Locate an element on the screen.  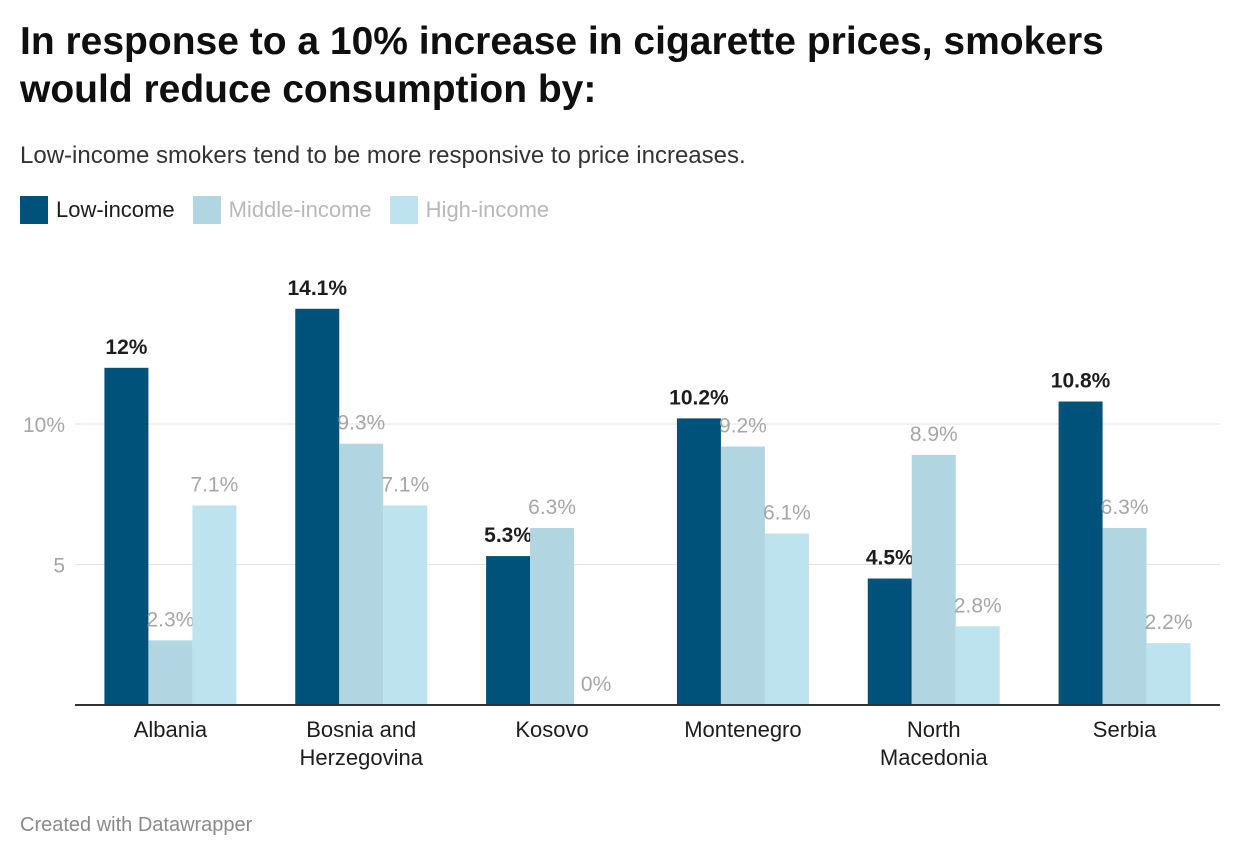
value-label-north-macedonia-low-income: 4.5% is located at coordinates (890, 558).